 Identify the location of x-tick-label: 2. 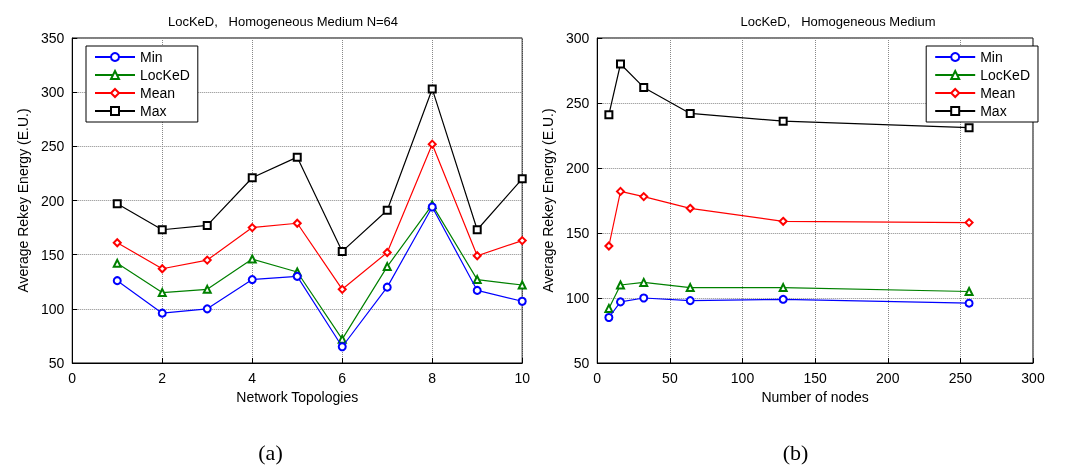
(162, 378).